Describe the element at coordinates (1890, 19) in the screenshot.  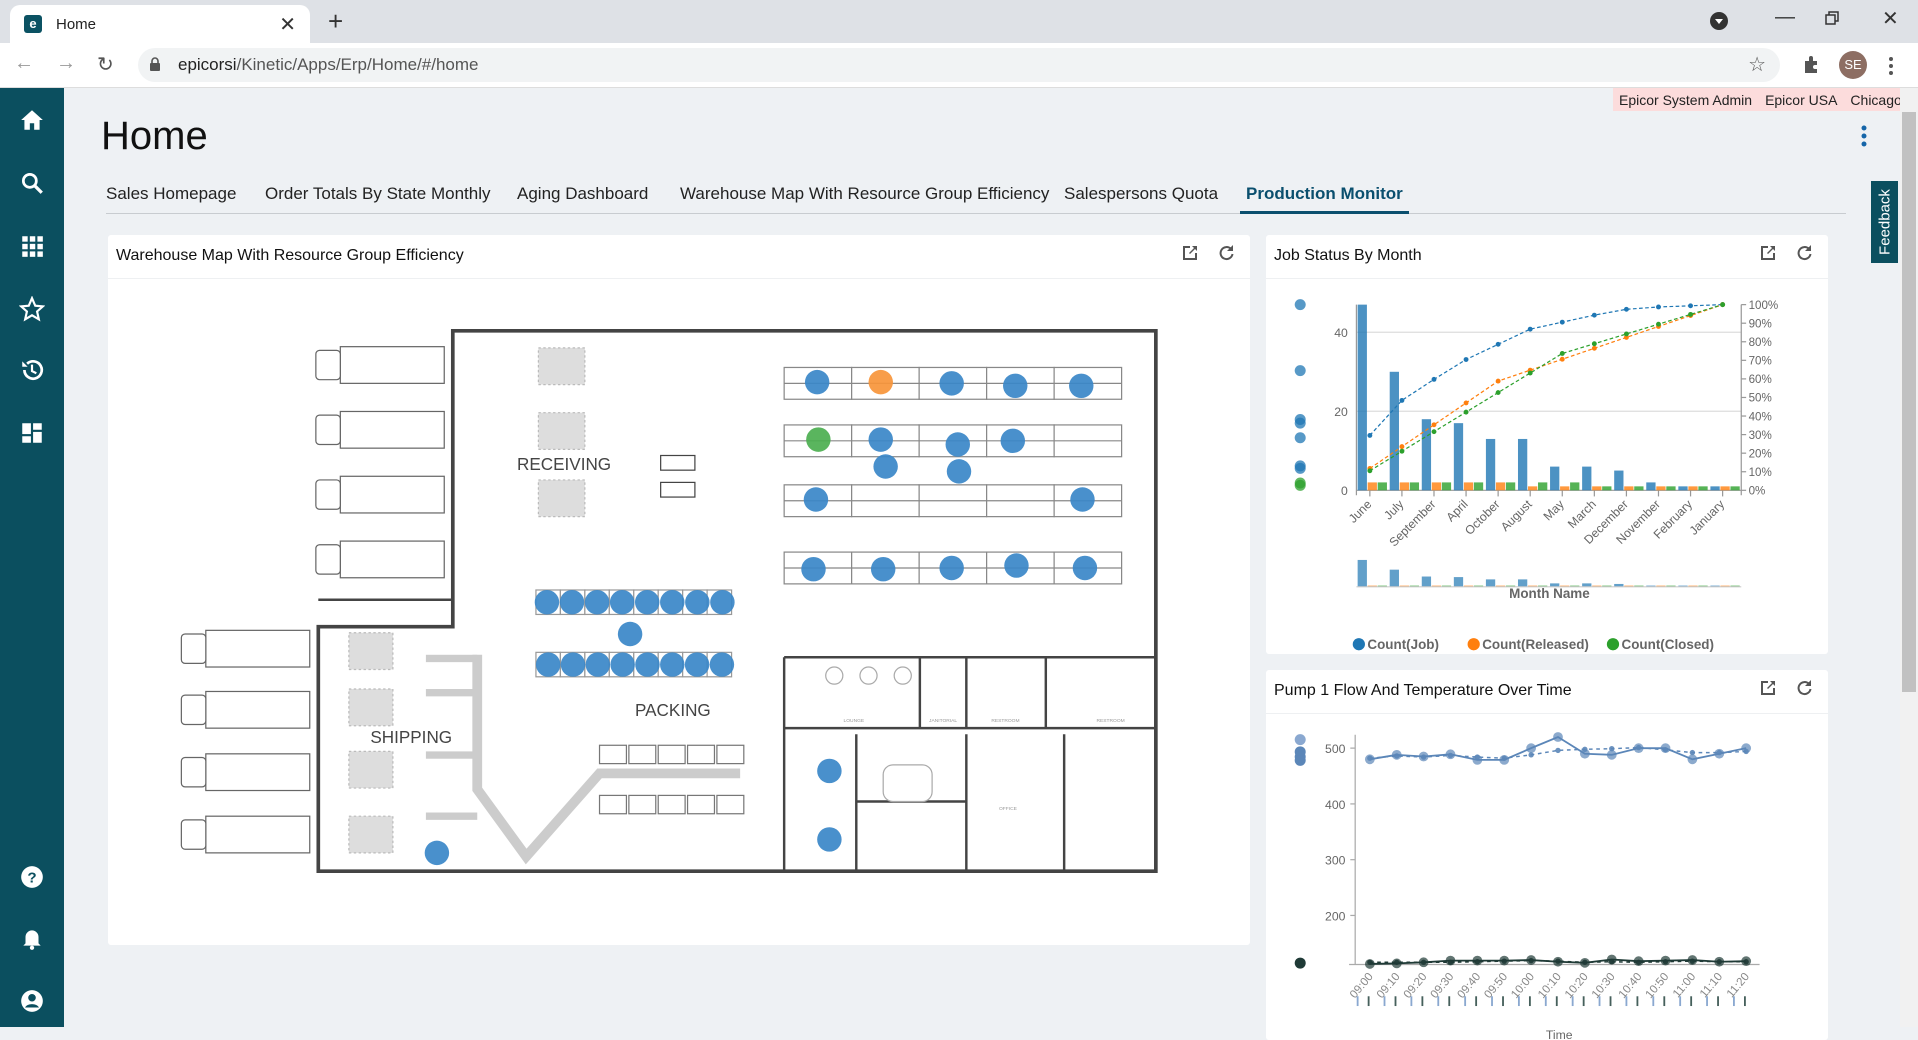
I see `close-window-icon: ✕` at that location.